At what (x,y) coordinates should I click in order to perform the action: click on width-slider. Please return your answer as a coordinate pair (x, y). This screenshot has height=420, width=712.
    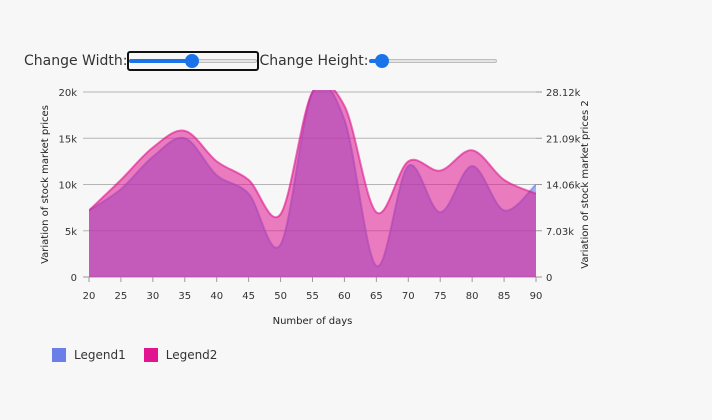
    Looking at the image, I should click on (193, 61).